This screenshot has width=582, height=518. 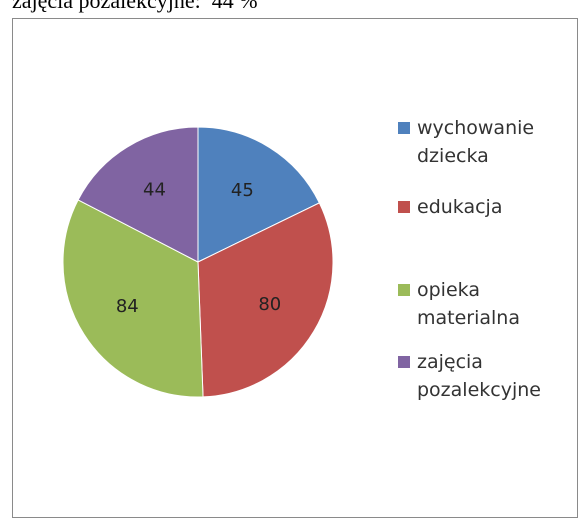 What do you see at coordinates (479, 376) in the screenshot?
I see `legend-label: zajęcia pozalekcyjne` at bounding box center [479, 376].